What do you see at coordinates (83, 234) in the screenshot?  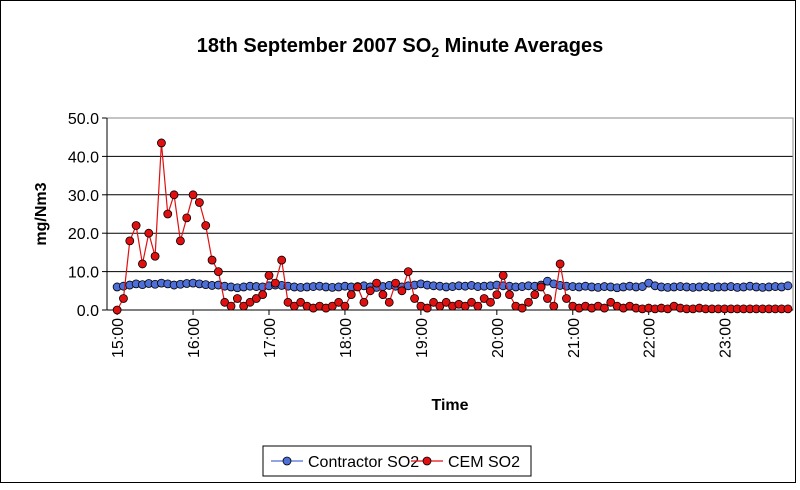 I see `y-tick-label: 20.0` at bounding box center [83, 234].